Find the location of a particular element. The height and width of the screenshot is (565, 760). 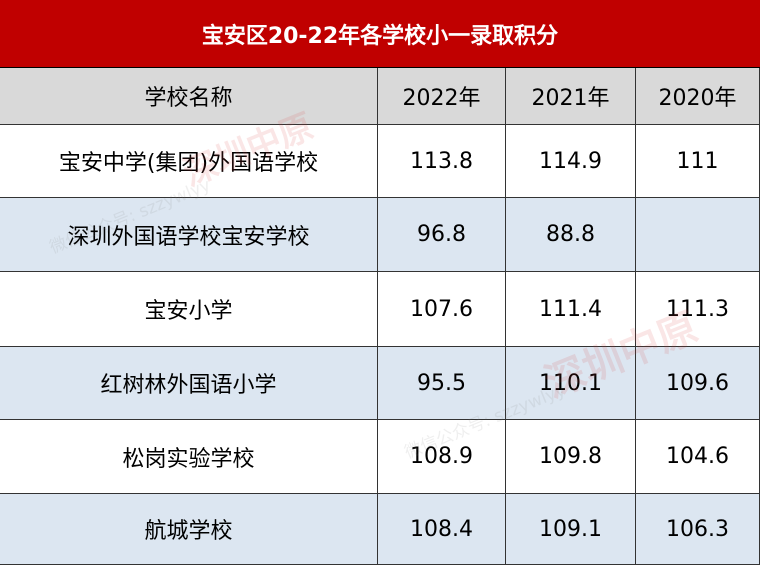

school-name: 红树林外国语小学 is located at coordinates (189, 383).